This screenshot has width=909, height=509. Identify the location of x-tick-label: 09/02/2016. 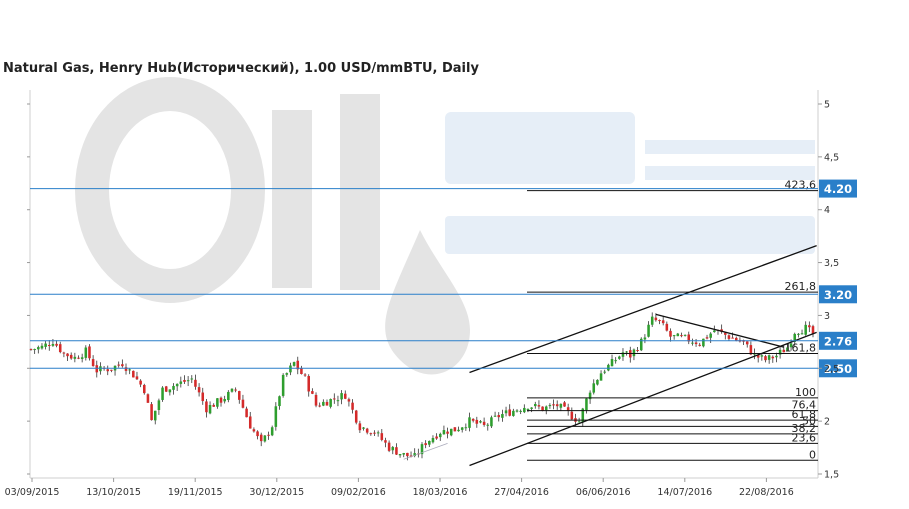
(358, 492).